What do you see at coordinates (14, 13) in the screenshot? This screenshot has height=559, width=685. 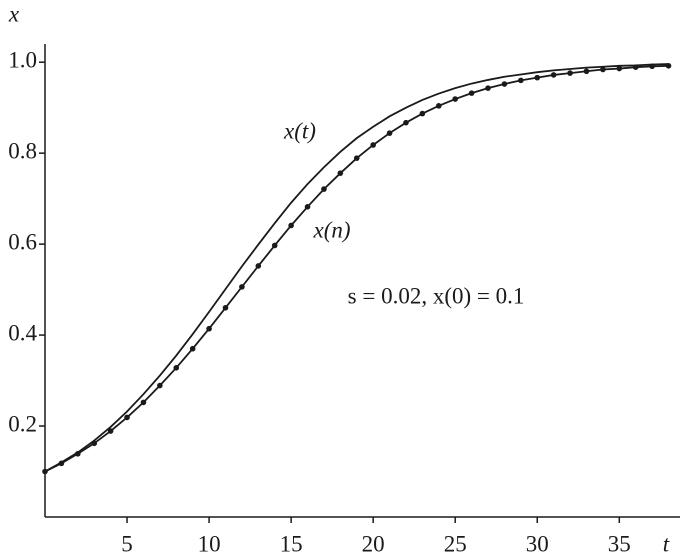 I see `y-axis-label: x` at bounding box center [14, 13].